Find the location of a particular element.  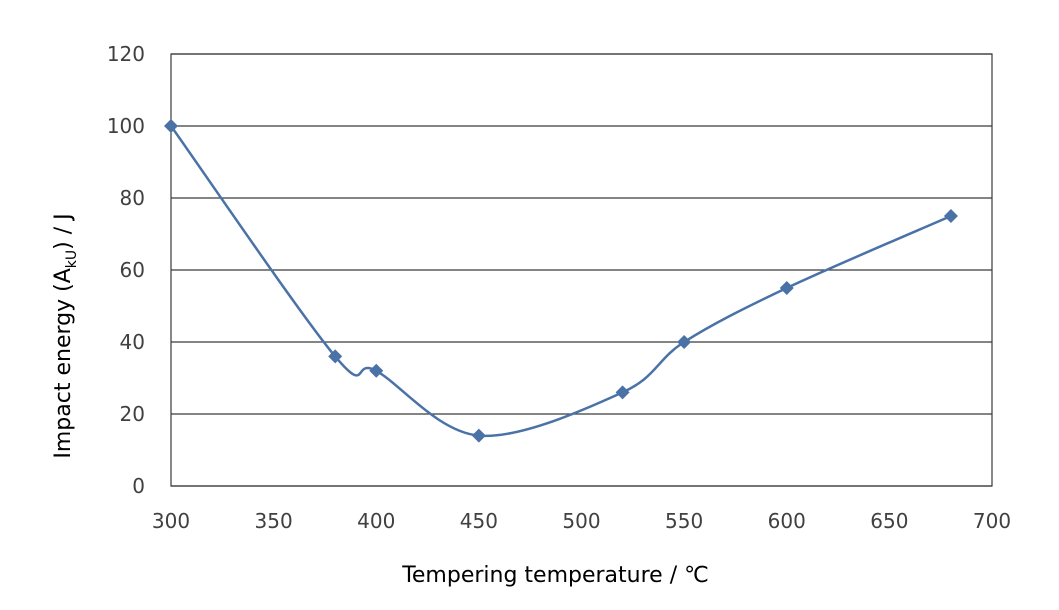

y-tick-label: 100 is located at coordinates (126, 126).